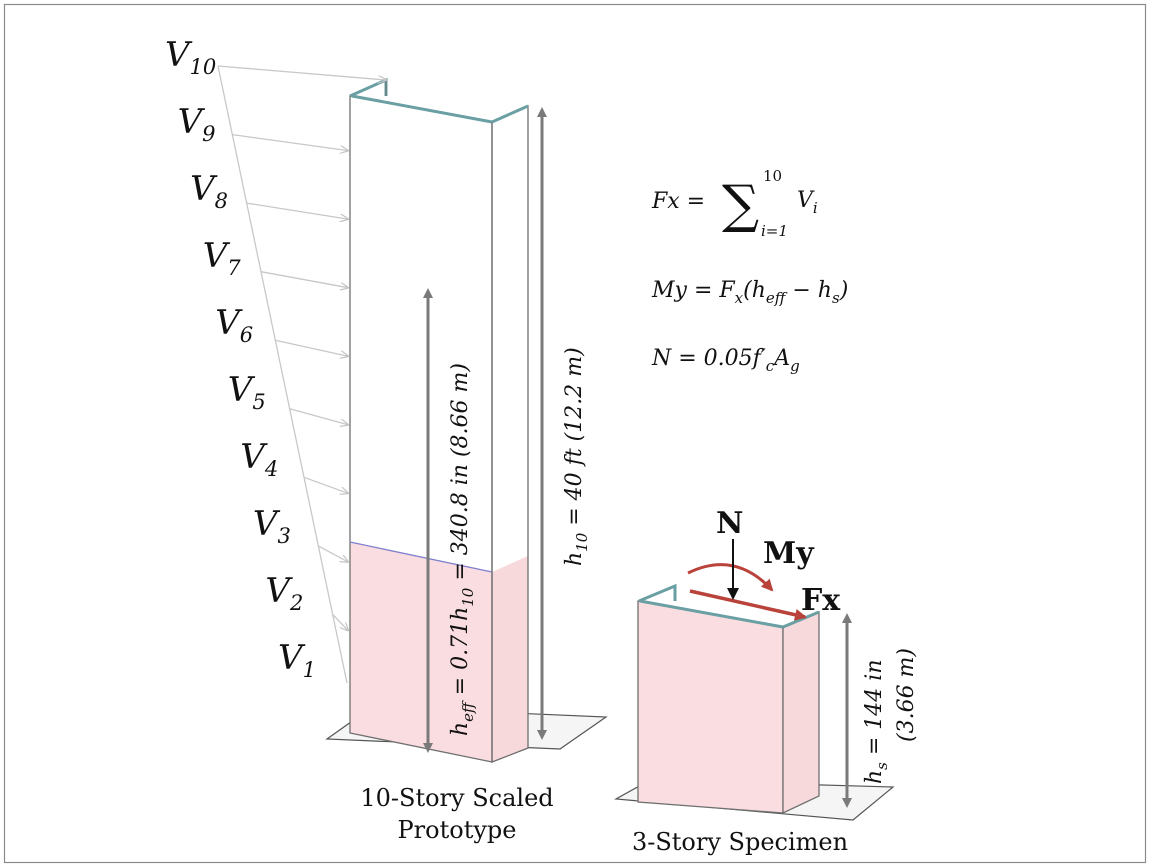  Describe the element at coordinates (259, 459) in the screenshot. I see `load-label: V4` at that location.